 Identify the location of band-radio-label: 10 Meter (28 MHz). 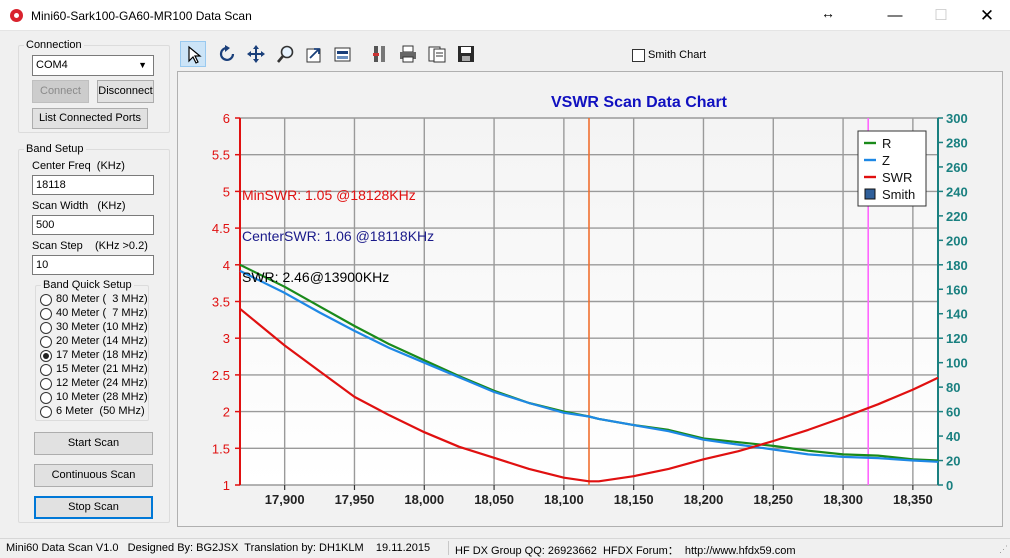
(102, 397).